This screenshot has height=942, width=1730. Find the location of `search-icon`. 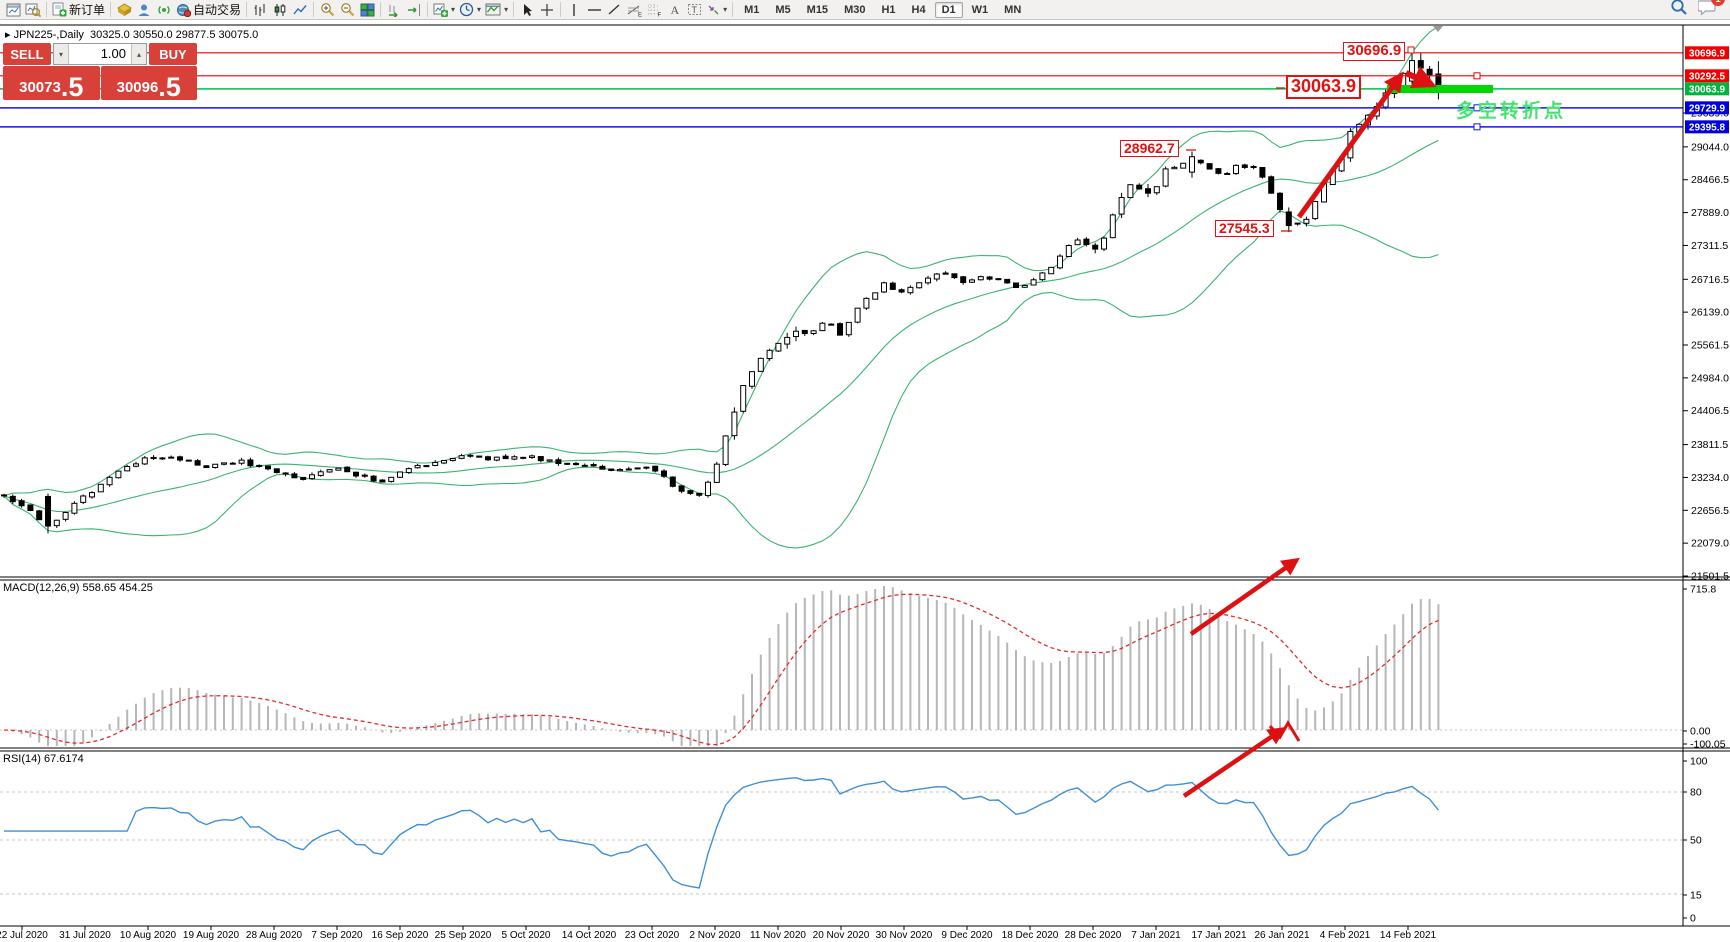

search-icon is located at coordinates (1679, 10).